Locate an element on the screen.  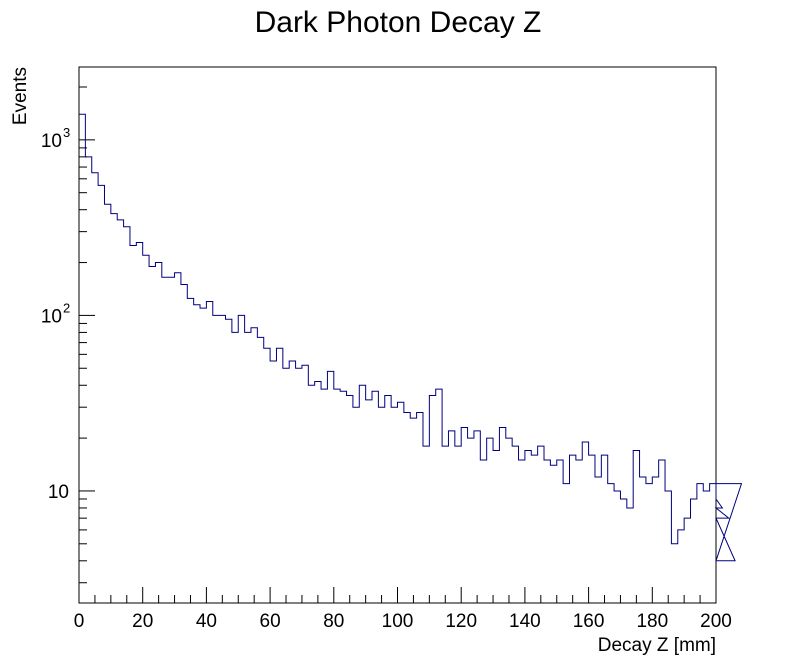
x-tick-labels: 0 20 40 60 80 100 120 140 160 180 200 is located at coordinates (403, 621).